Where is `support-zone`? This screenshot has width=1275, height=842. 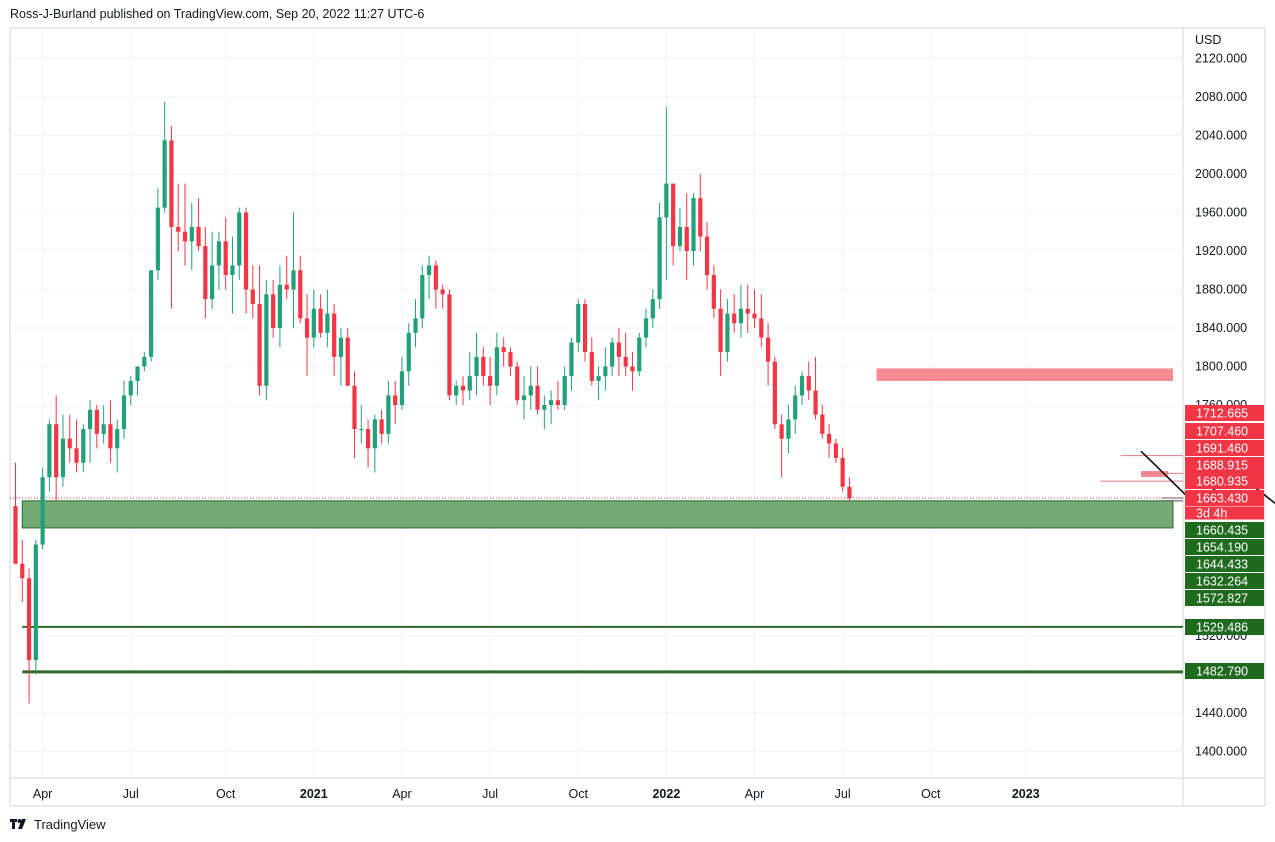 support-zone is located at coordinates (597, 514).